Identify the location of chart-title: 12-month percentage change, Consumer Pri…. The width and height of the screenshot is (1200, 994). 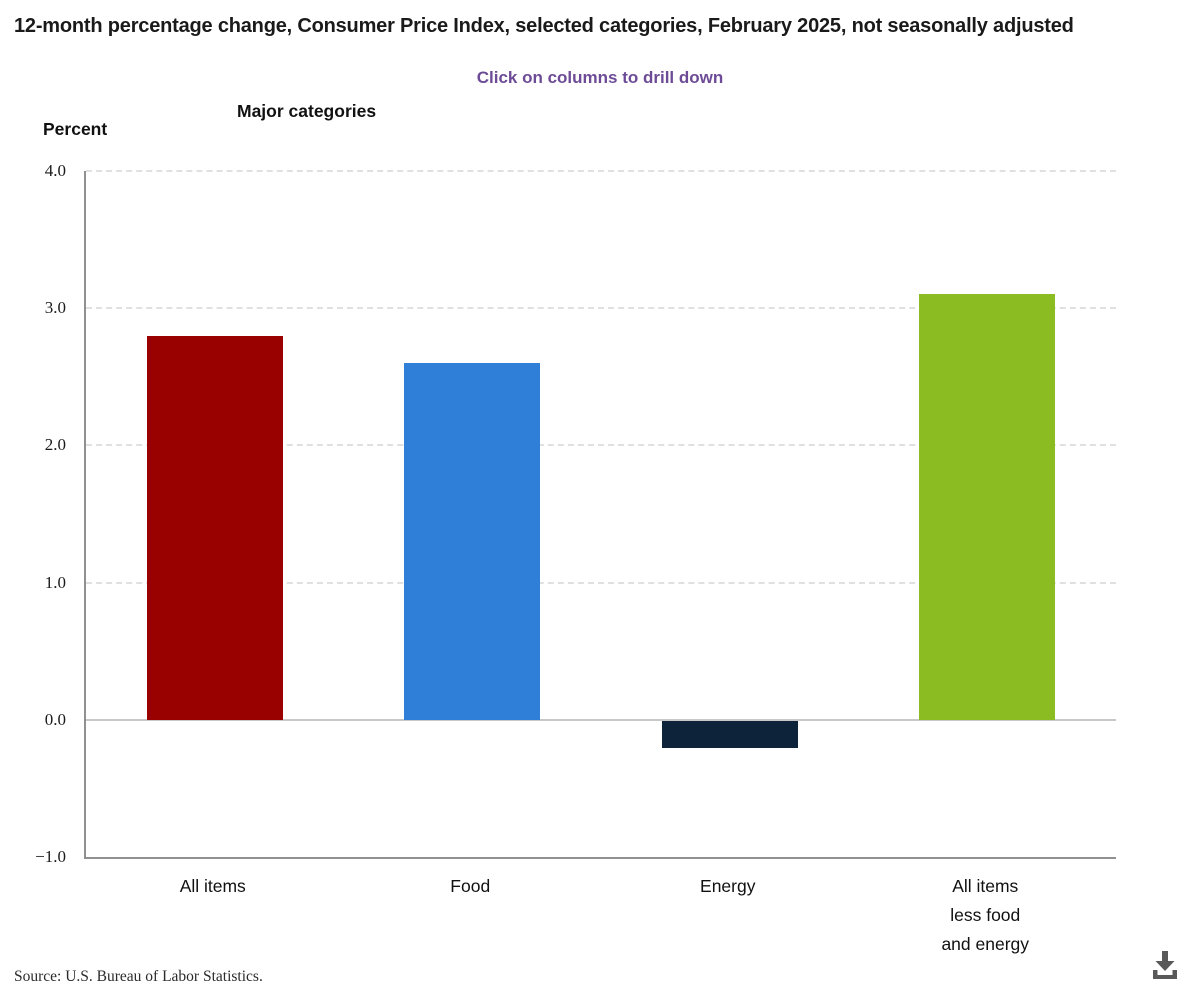
(544, 26).